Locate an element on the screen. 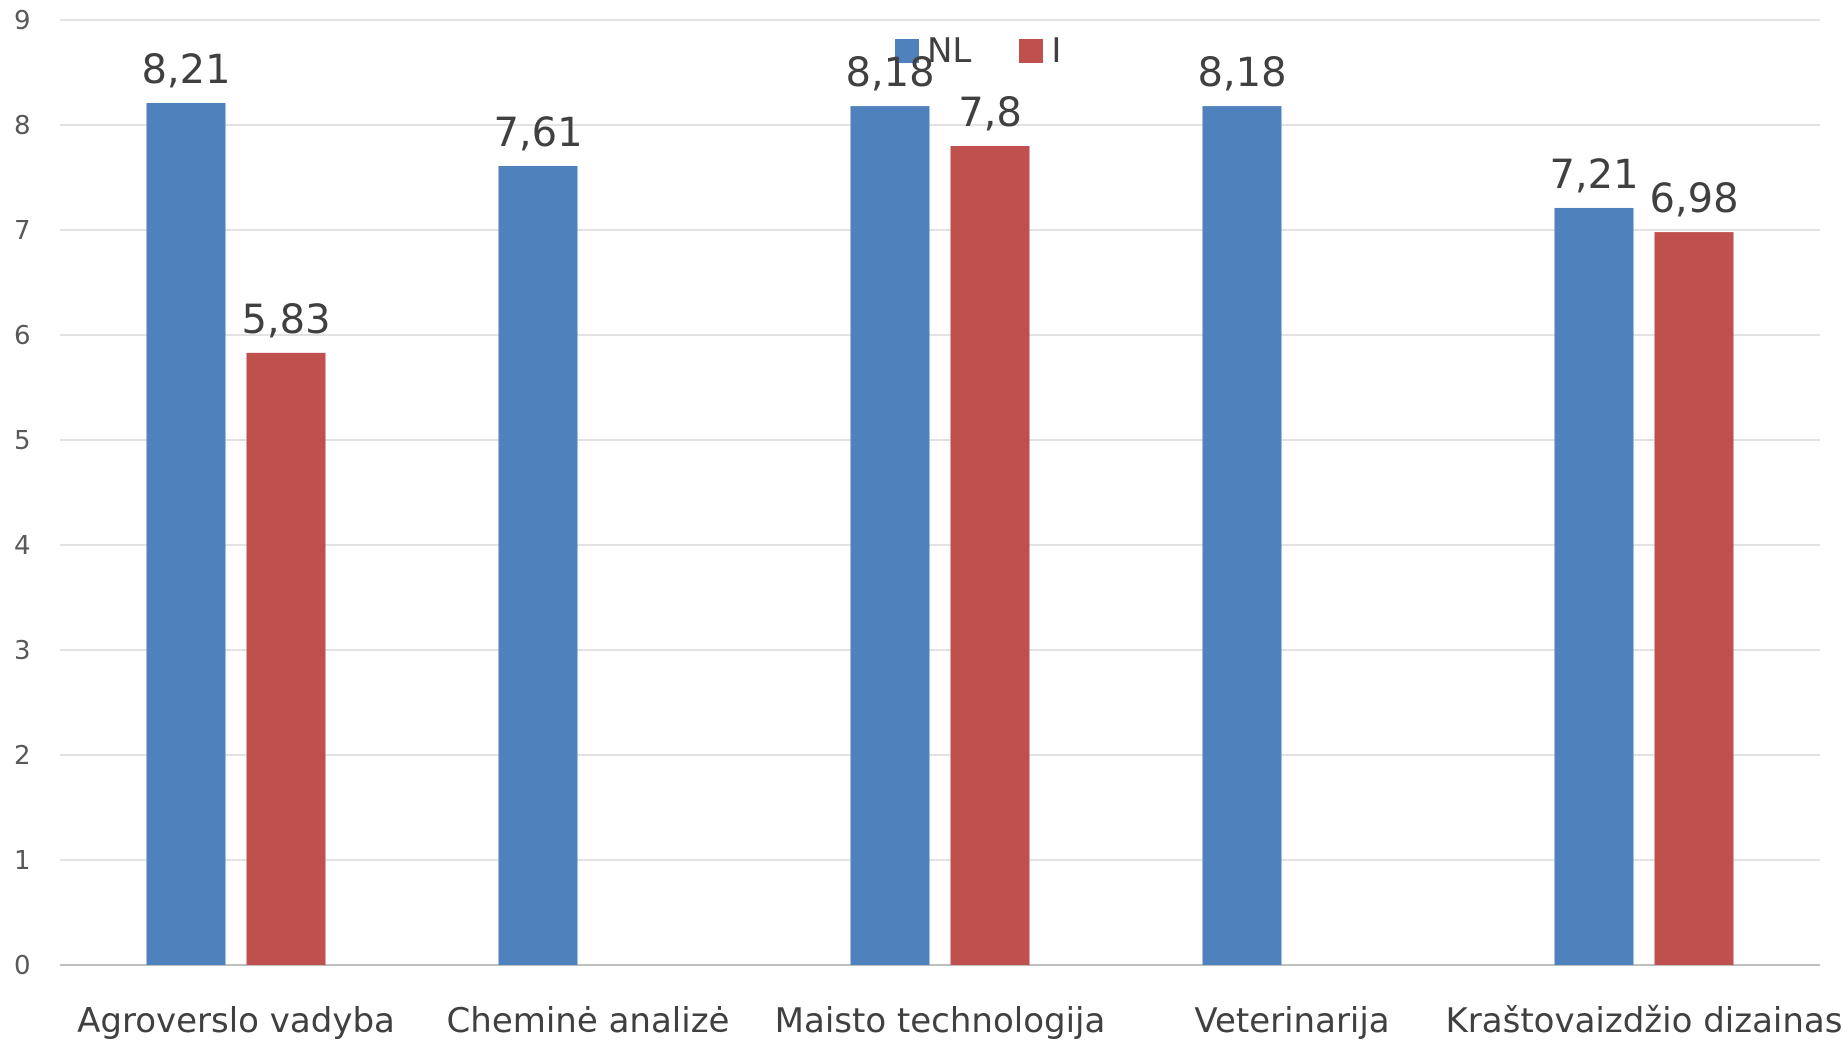 Image resolution: width=1844 pixels, height=1041 pixels. y-tick-label: 8 is located at coordinates (22, 126).